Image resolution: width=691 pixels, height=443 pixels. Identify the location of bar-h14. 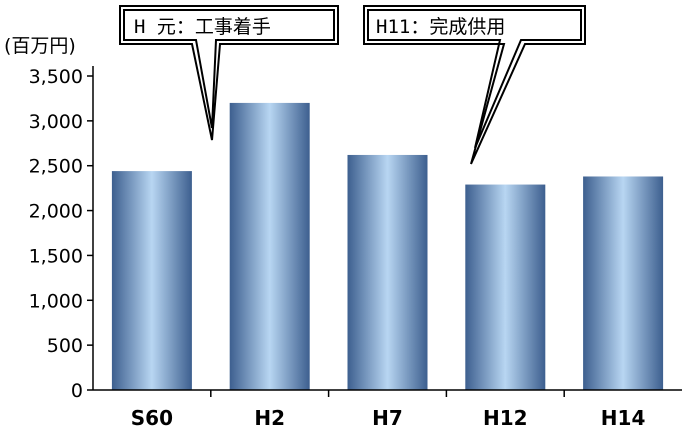
(623, 283).